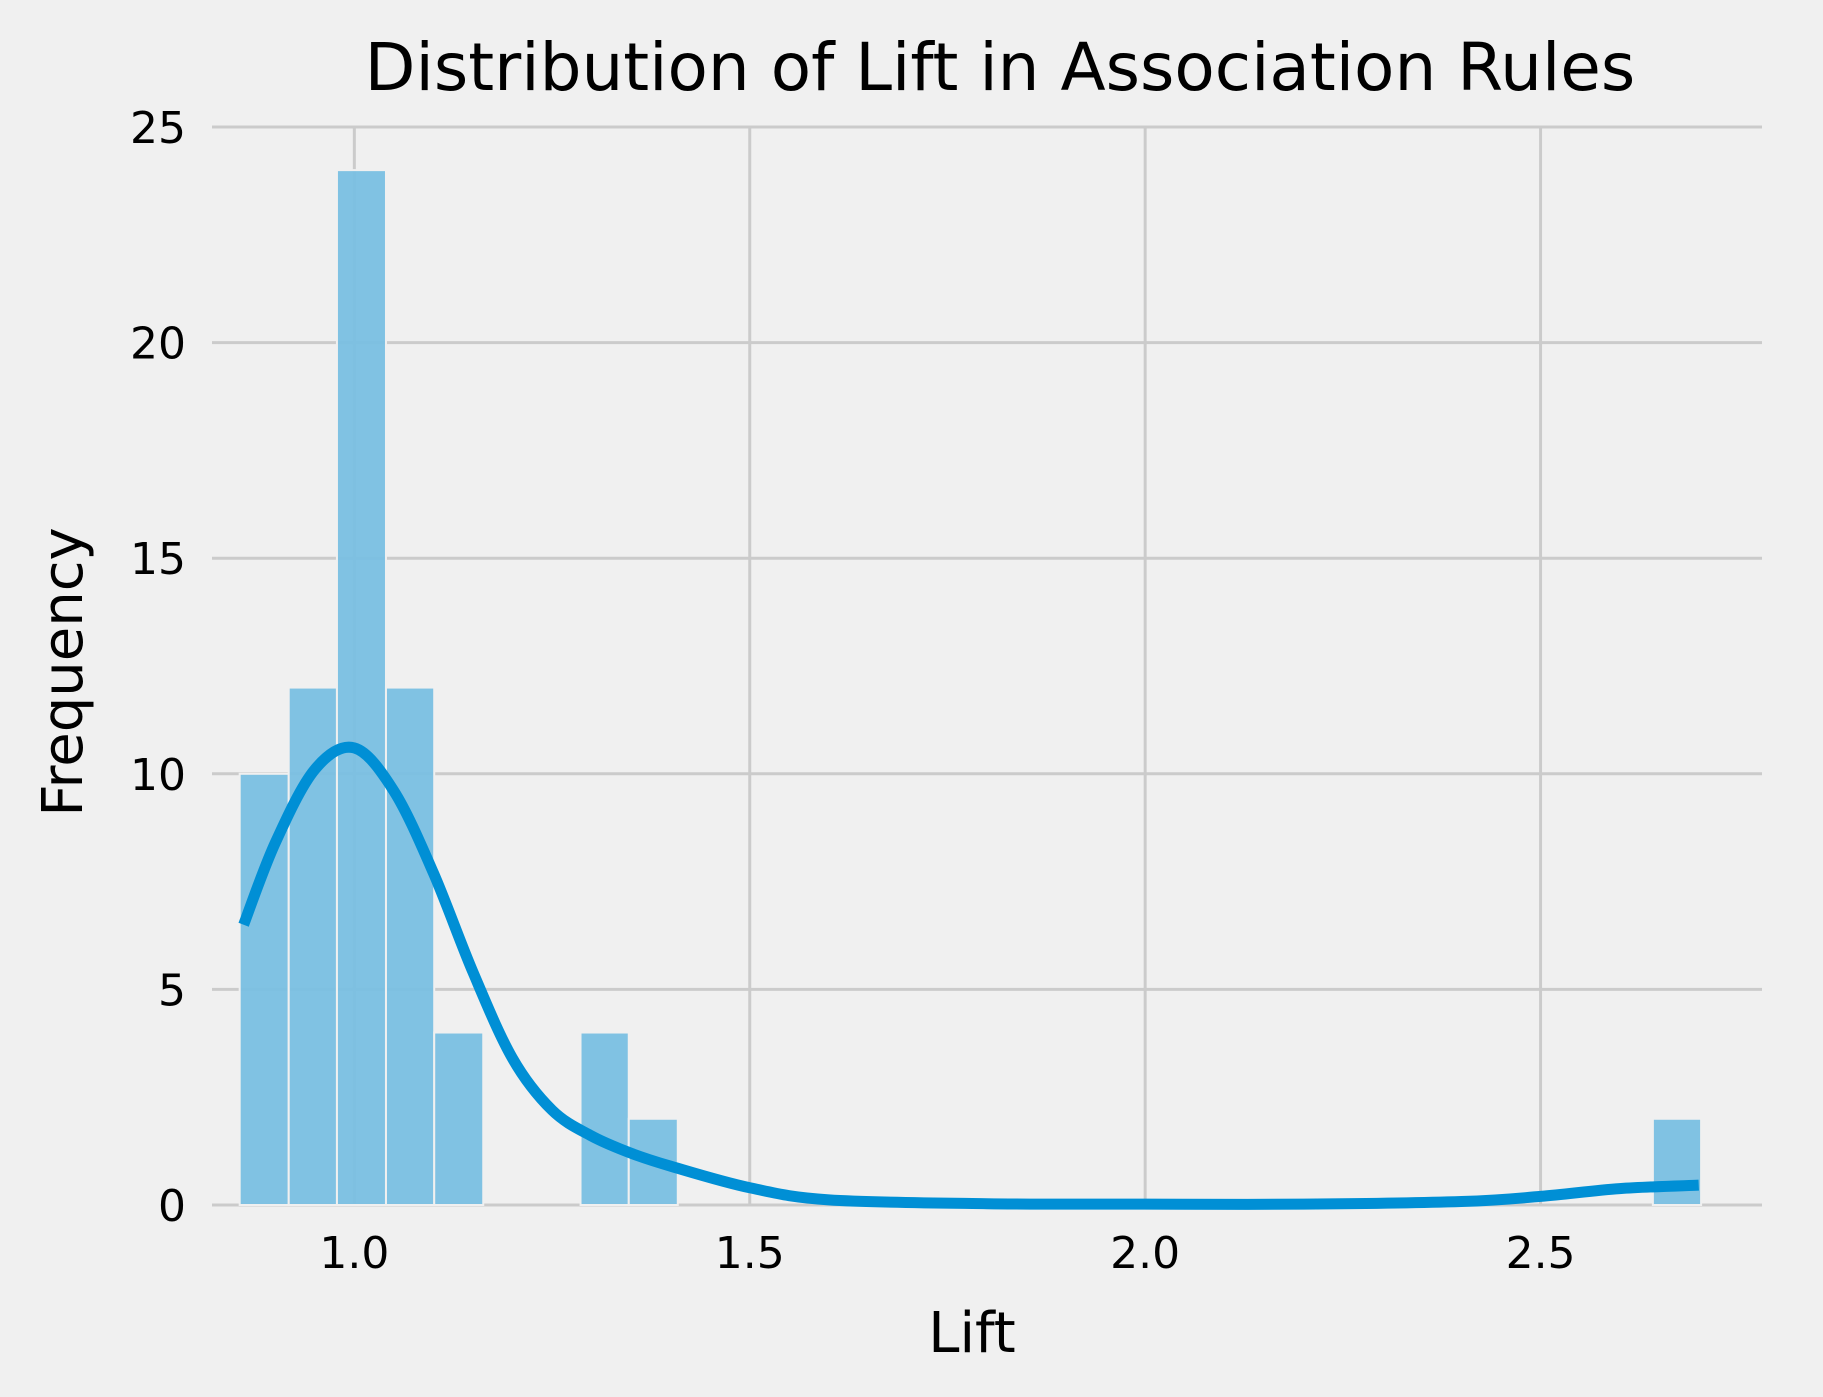 The height and width of the screenshot is (1397, 1823). What do you see at coordinates (158, 775) in the screenshot?
I see `y-tick-label: 10` at bounding box center [158, 775].